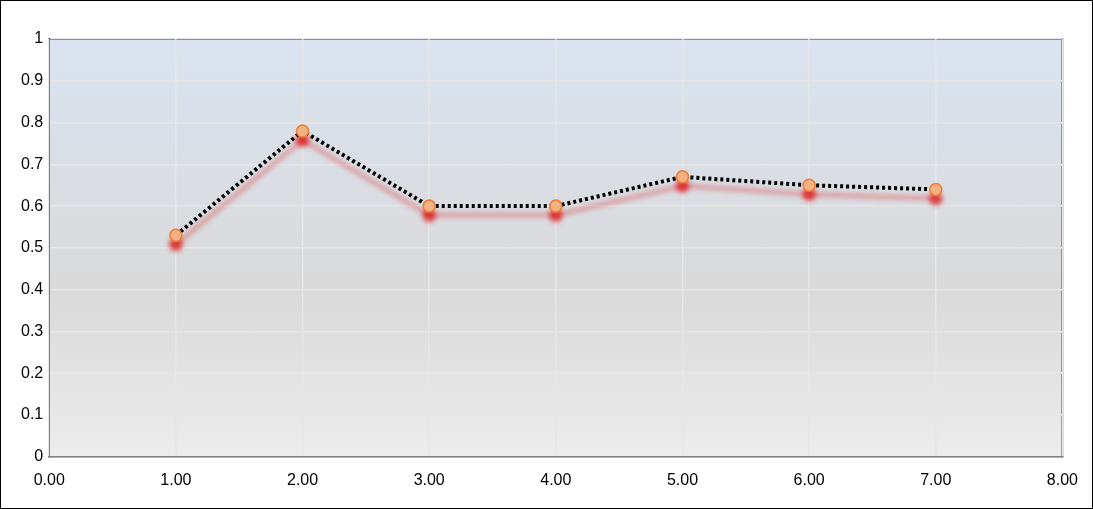 The width and height of the screenshot is (1093, 509). I want to click on y-tick-label: 0.2, so click(32, 372).